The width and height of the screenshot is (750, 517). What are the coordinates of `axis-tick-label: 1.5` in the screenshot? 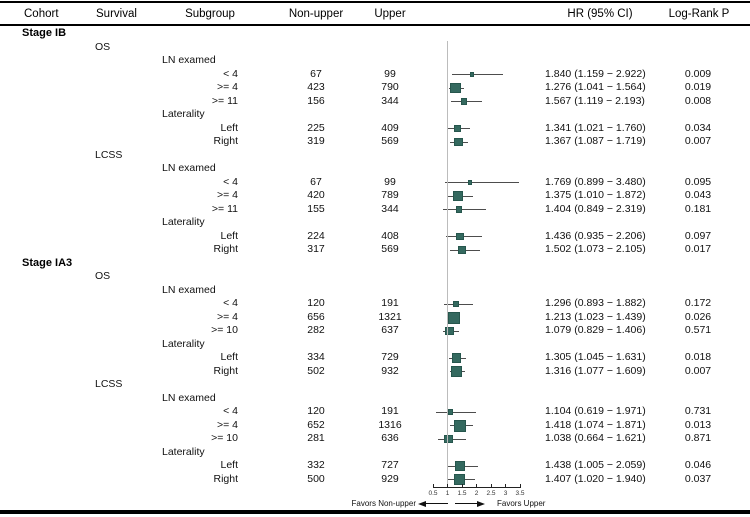 It's located at (462, 493).